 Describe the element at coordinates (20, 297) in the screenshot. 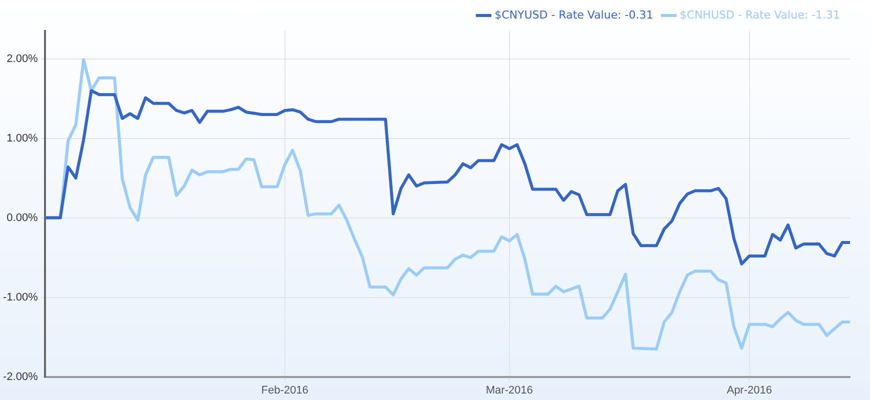

I see `y-tick-label: -1.00%` at that location.